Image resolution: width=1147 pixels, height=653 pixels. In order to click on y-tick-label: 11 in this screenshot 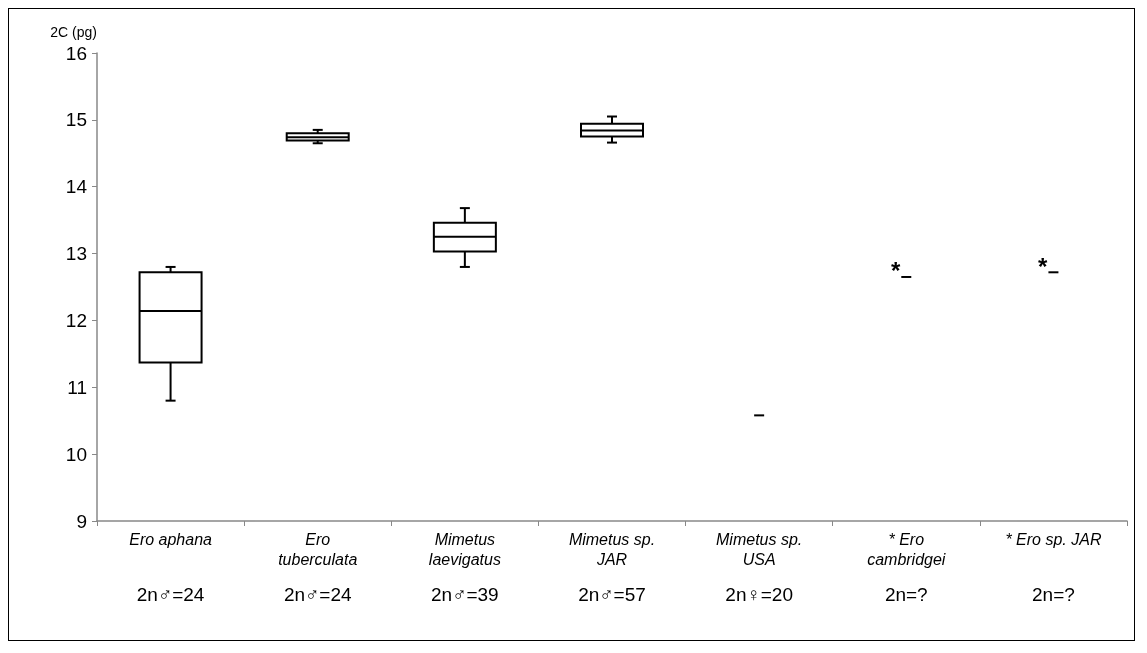, I will do `click(77, 387)`.